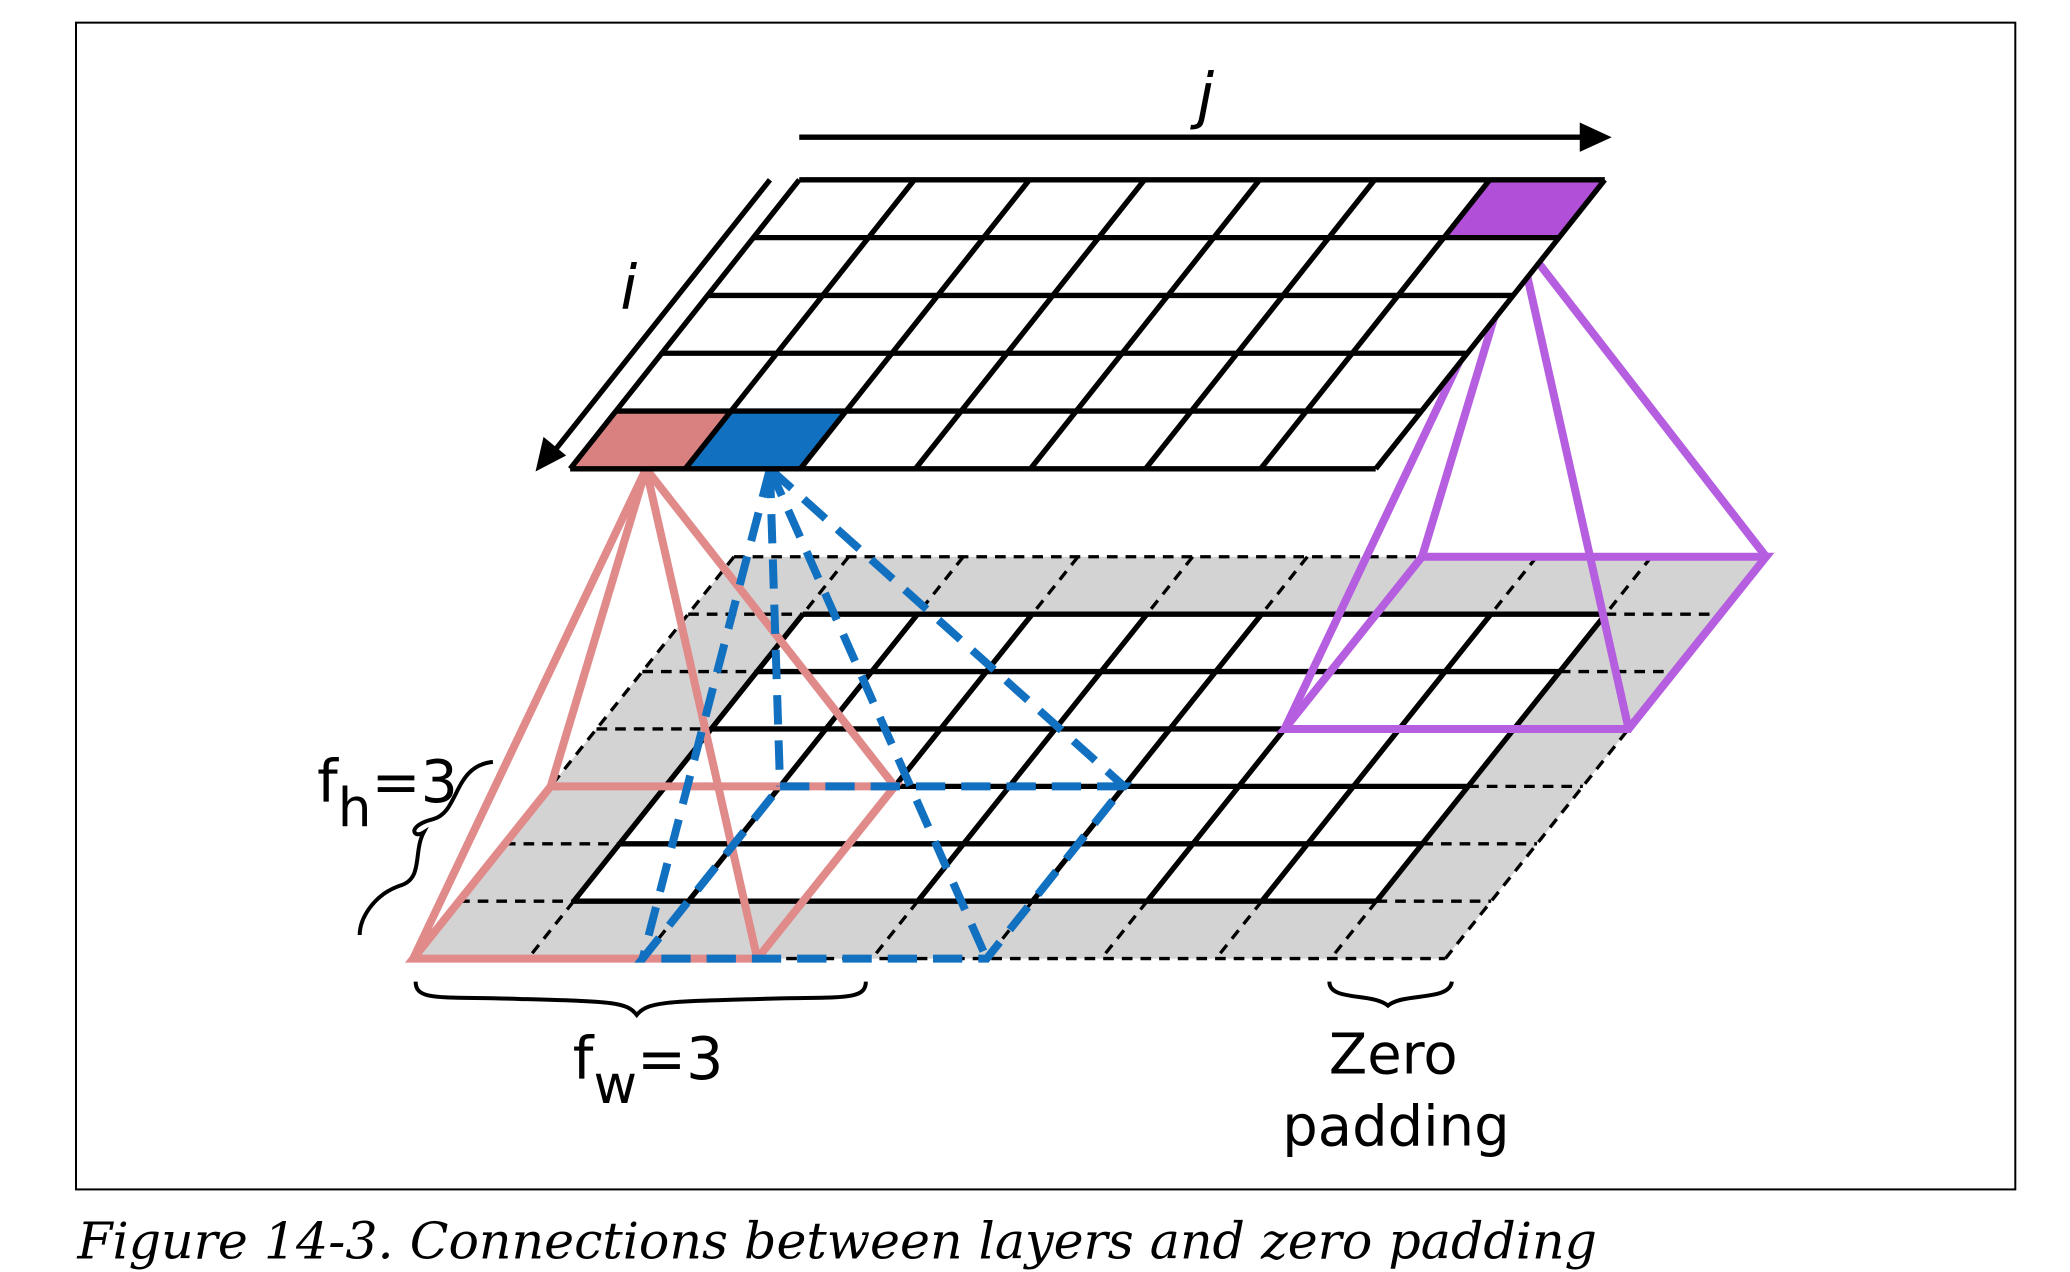 The image size is (2070, 1272). I want to click on fw-symbol: f, so click(584, 1059).